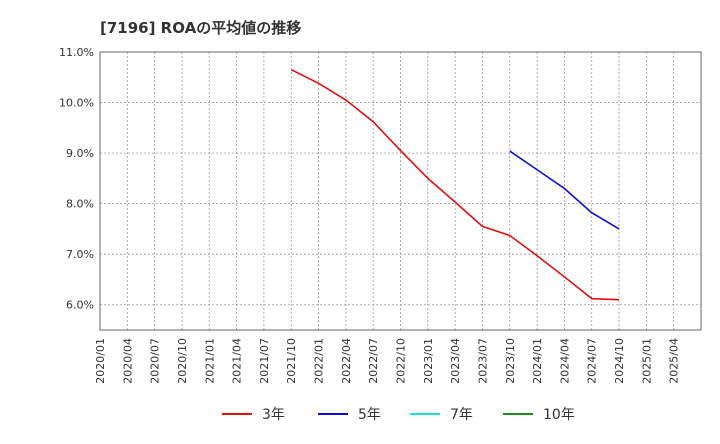 Image resolution: width=720 pixels, height=444 pixels. Describe the element at coordinates (127, 361) in the screenshot. I see `x-tick-label: 2020/04` at that location.